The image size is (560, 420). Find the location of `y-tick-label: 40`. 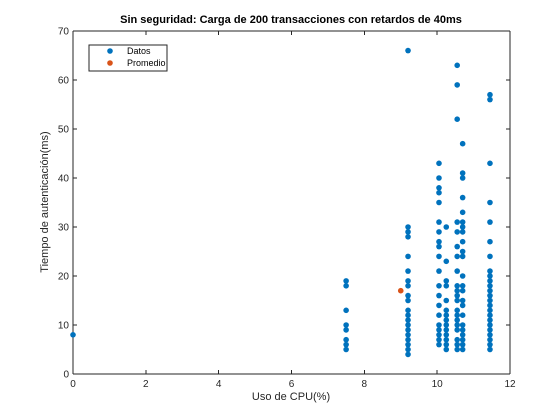

y-tick-label: 40 is located at coordinates (64, 179).